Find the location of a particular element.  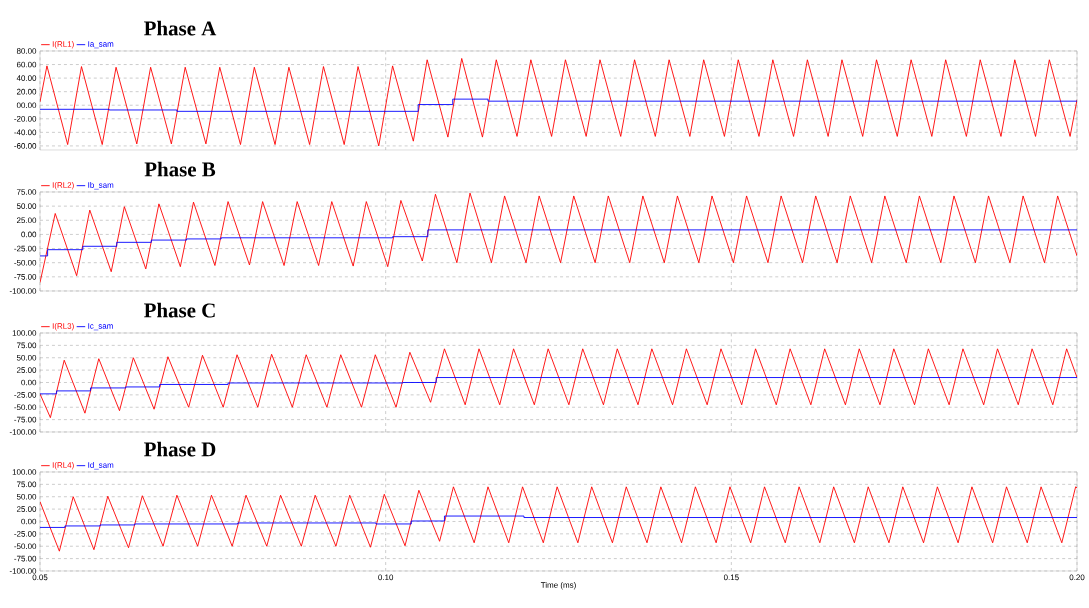

chart-title: Phase B is located at coordinates (180, 169).